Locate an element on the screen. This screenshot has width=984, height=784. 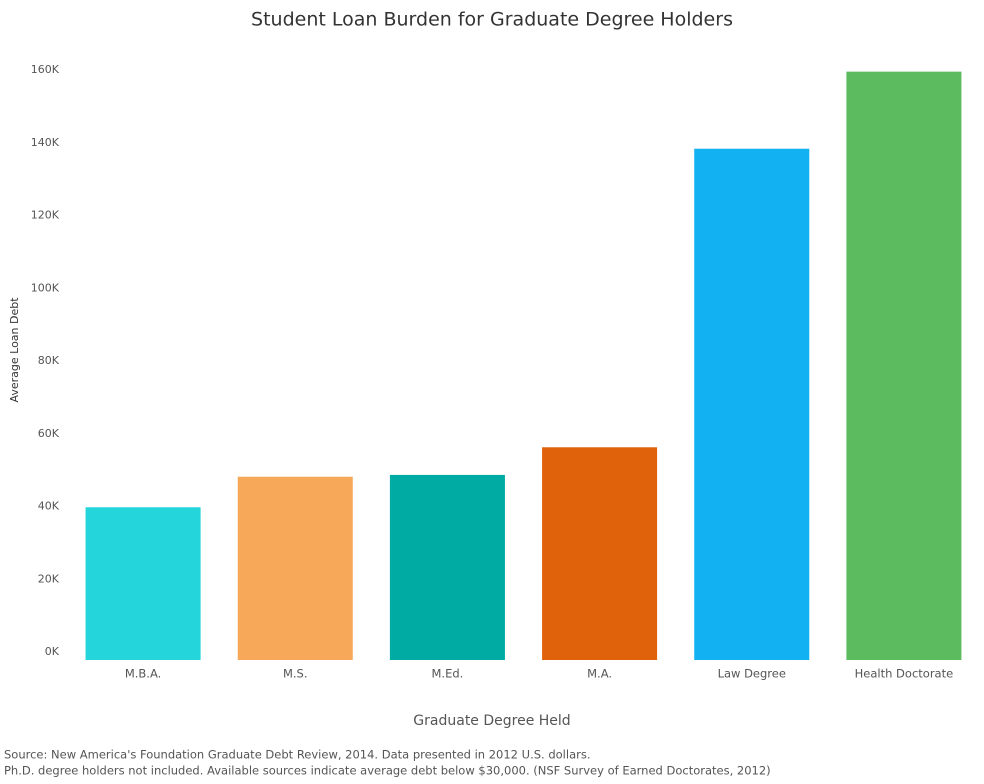
y-tick-label: 160K is located at coordinates (45, 69).